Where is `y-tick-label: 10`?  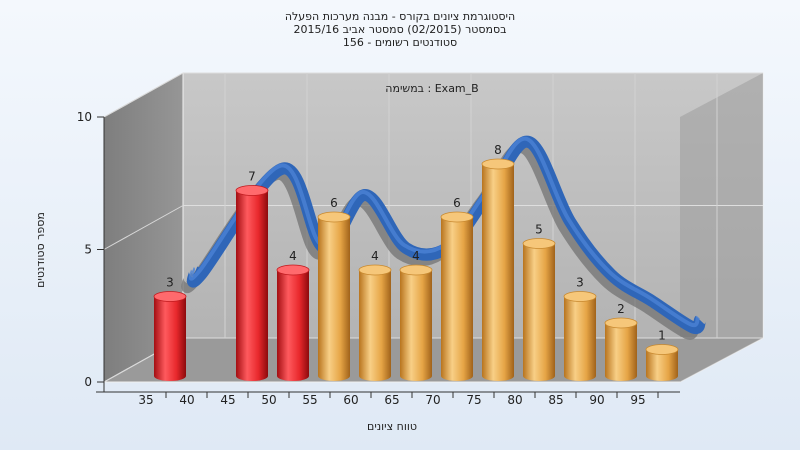
y-tick-label: 10 is located at coordinates (84, 117).